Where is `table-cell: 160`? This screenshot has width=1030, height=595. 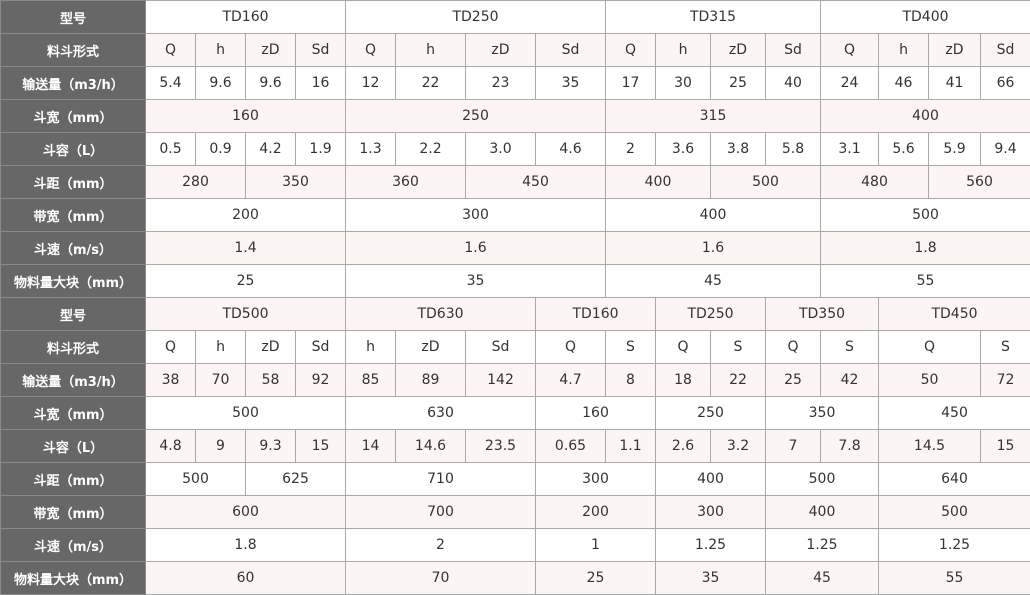 table-cell: 160 is located at coordinates (246, 116).